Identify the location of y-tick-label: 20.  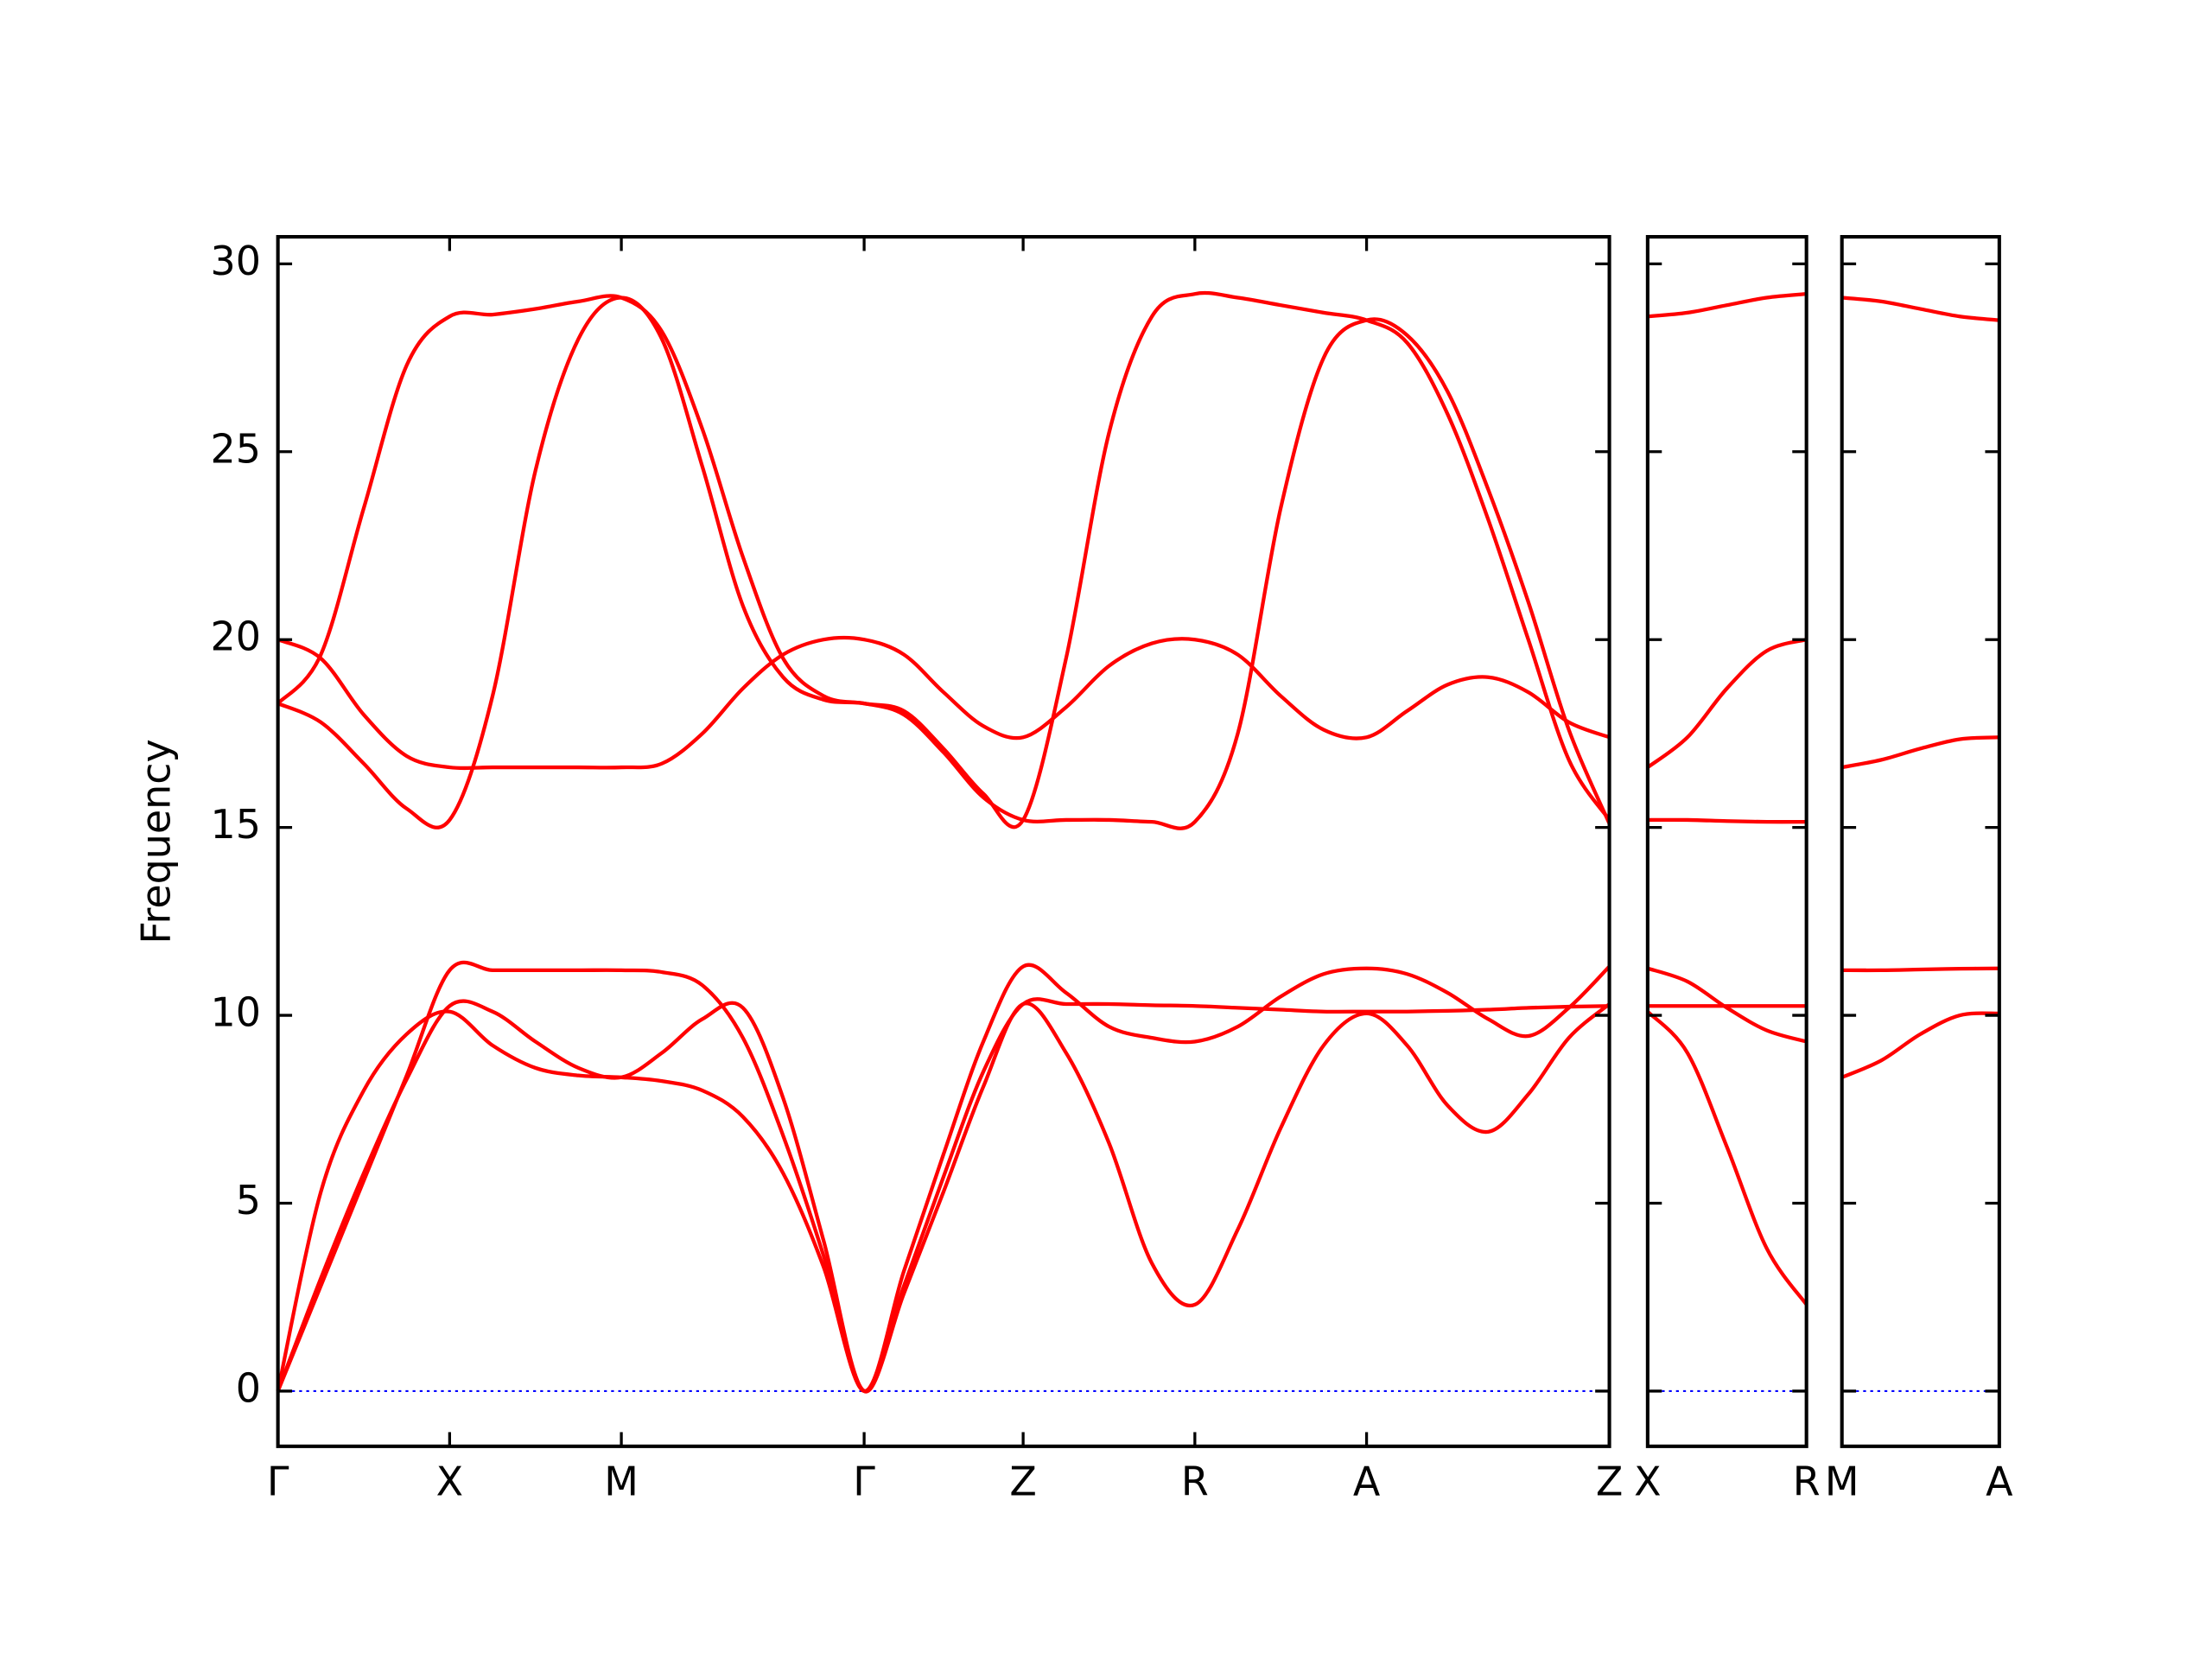
(235, 636).